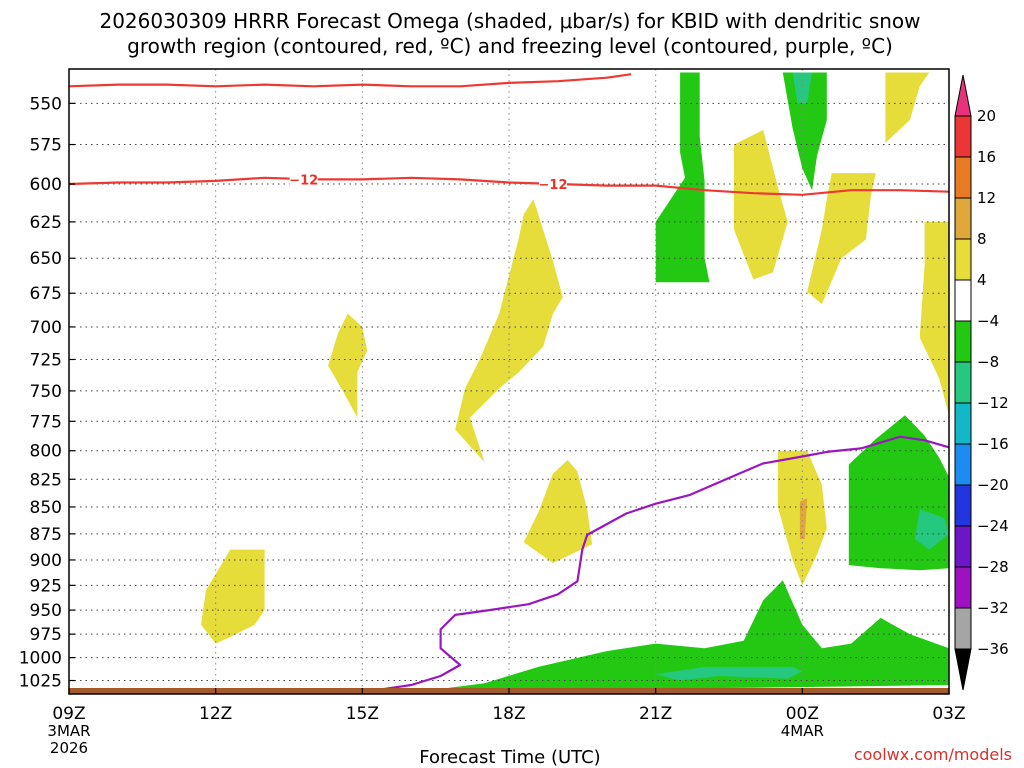 Image resolution: width=1024 pixels, height=768 pixels. What do you see at coordinates (802, 731) in the screenshot?
I see `xtick-date-4MAR: 4MAR` at bounding box center [802, 731].